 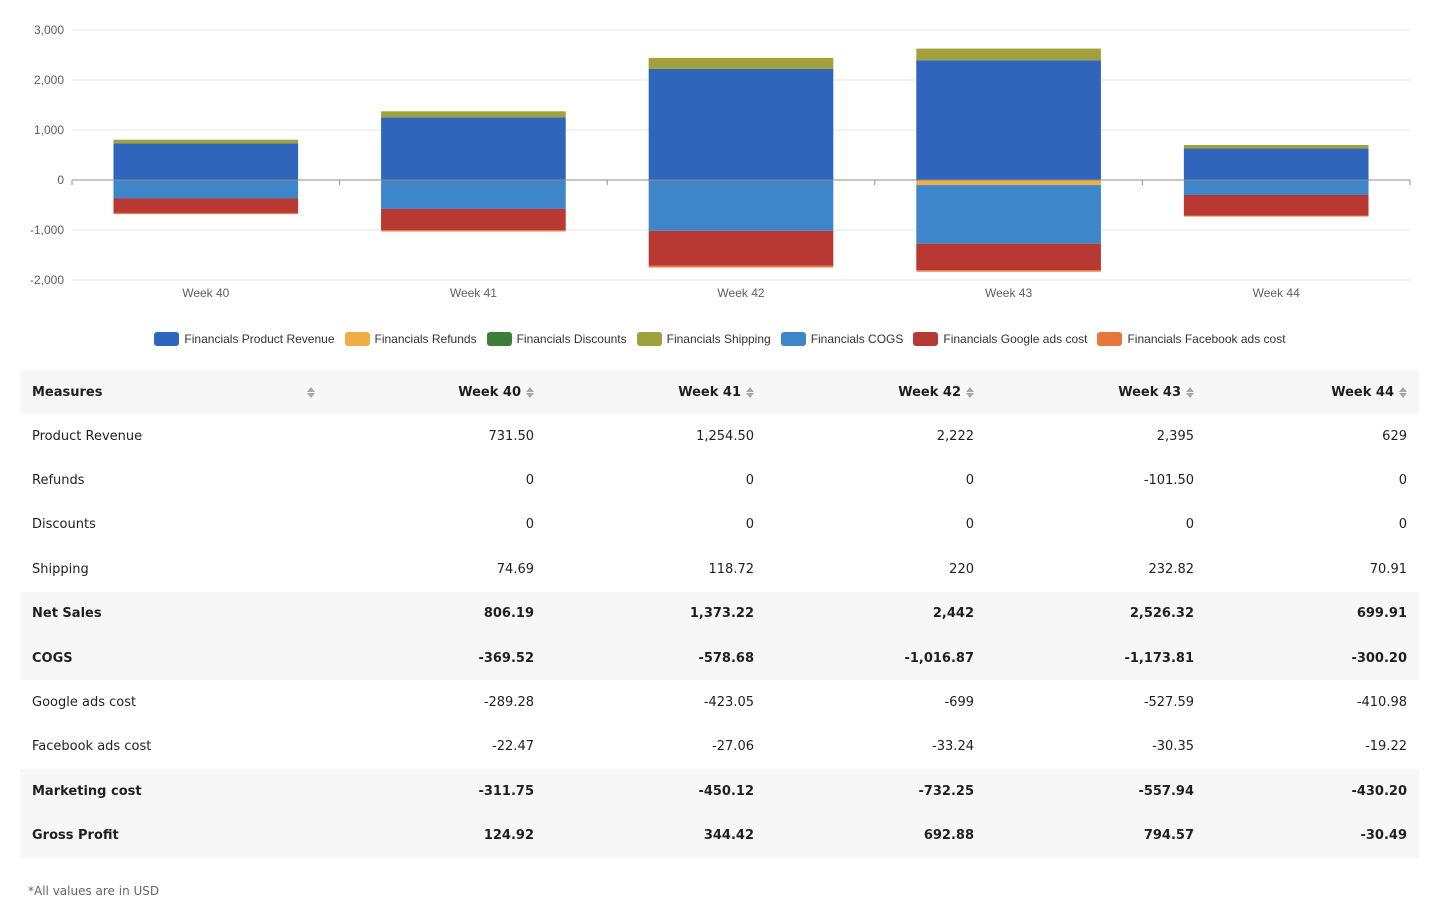 What do you see at coordinates (1312, 835) in the screenshot?
I see `table-cell: -30.49` at bounding box center [1312, 835].